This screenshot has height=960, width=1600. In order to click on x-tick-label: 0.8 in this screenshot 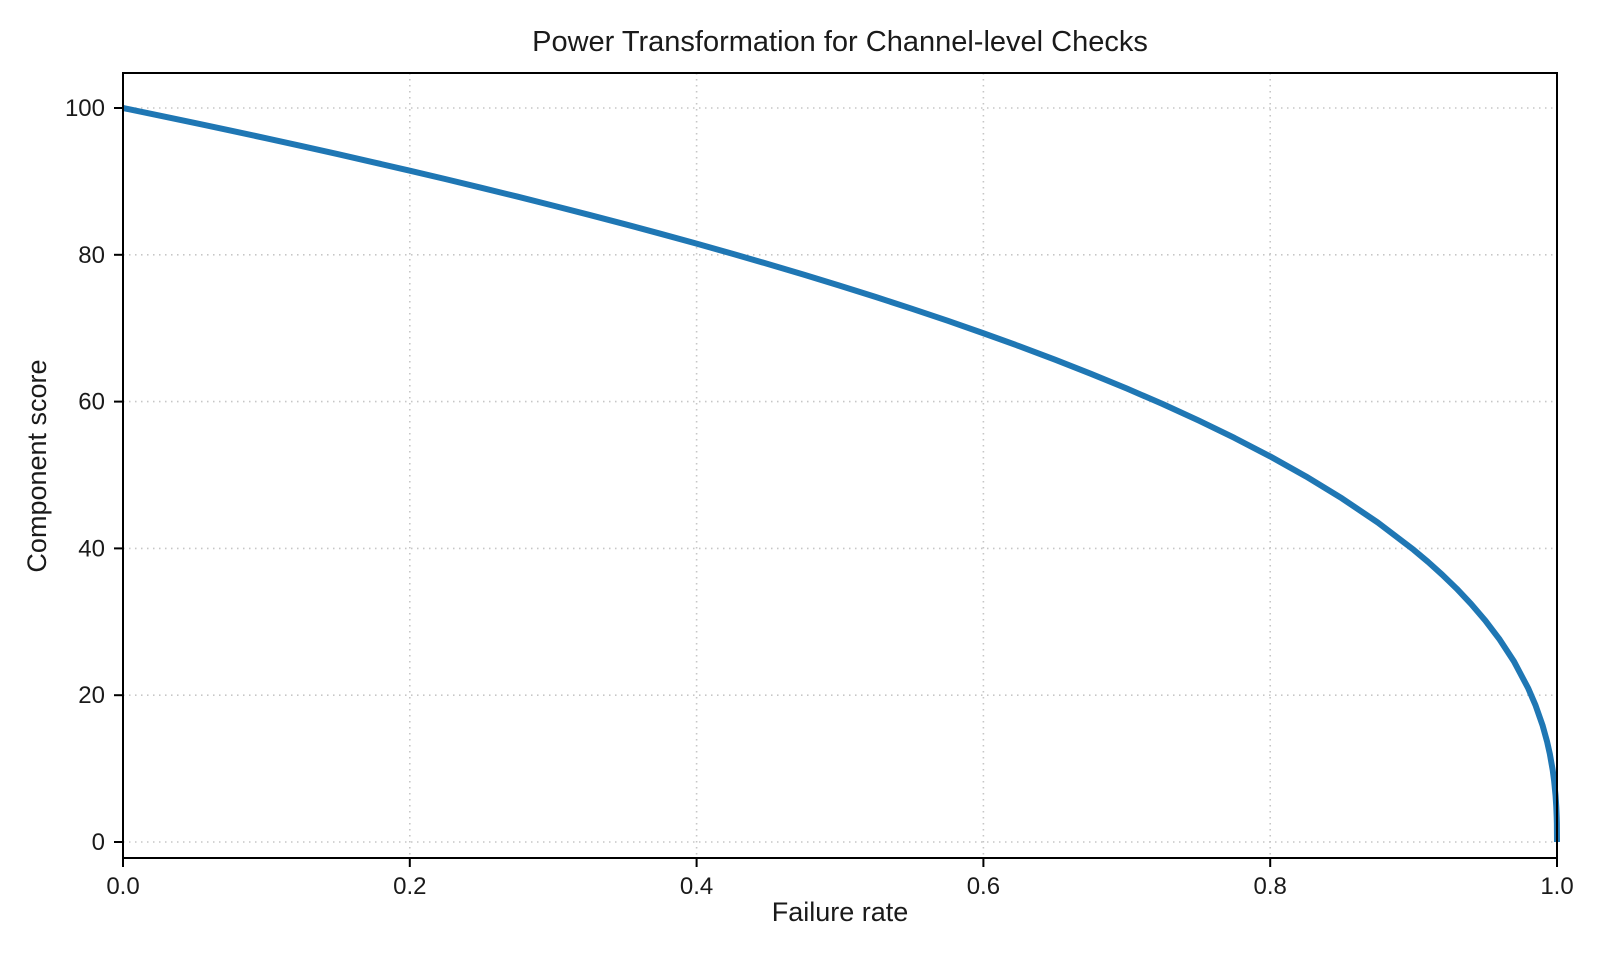, I will do `click(1270, 886)`.